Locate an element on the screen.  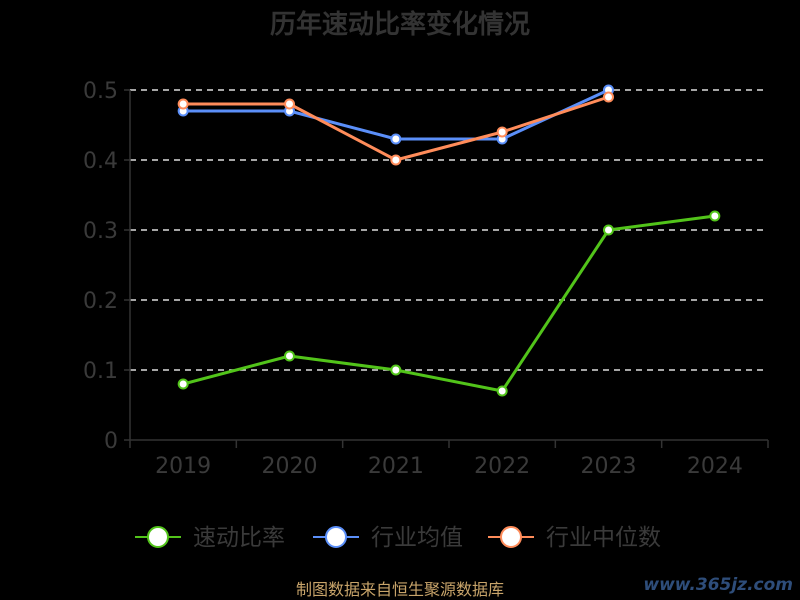
x-tick-label: 2020 is located at coordinates (290, 466).